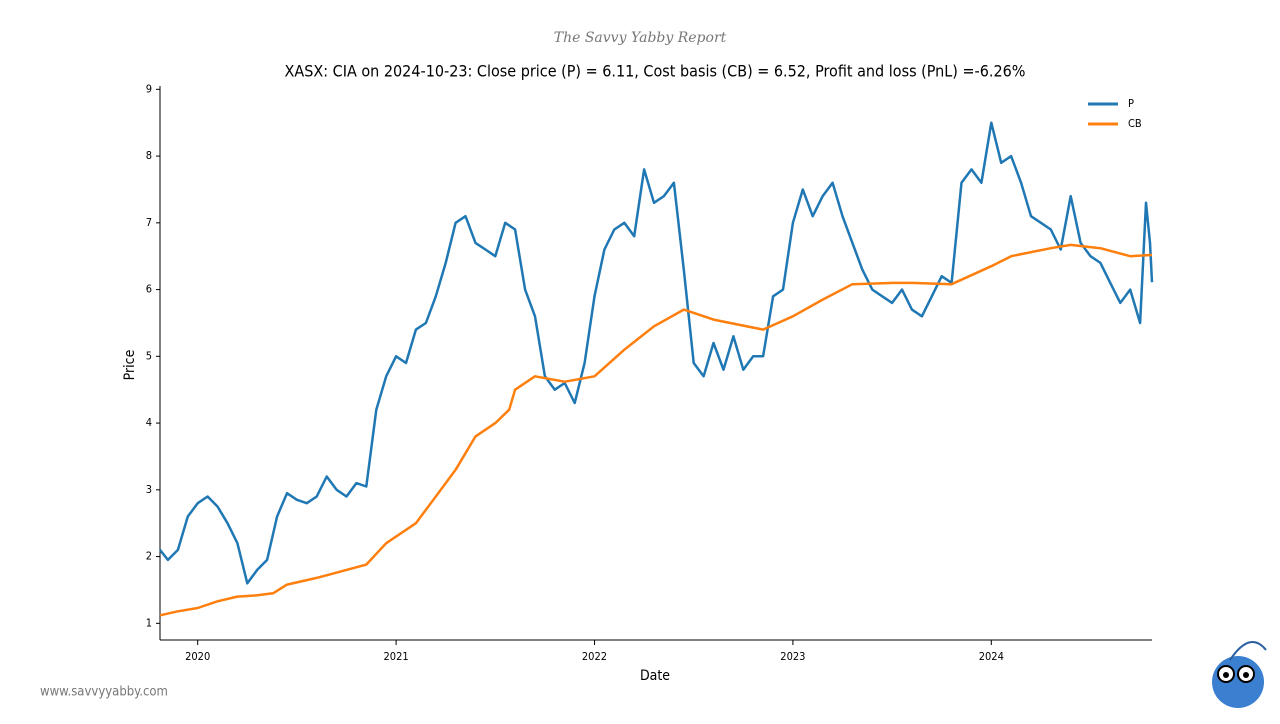 The width and height of the screenshot is (1280, 724). What do you see at coordinates (149, 289) in the screenshot?
I see `y-tick-label: 6` at bounding box center [149, 289].